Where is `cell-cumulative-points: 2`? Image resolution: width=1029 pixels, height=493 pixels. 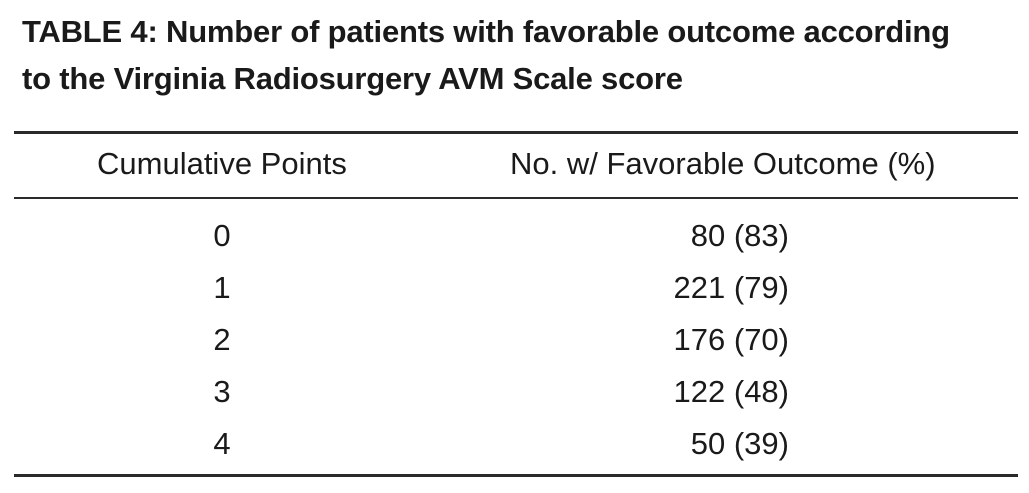 cell-cumulative-points: 2 is located at coordinates (222, 339).